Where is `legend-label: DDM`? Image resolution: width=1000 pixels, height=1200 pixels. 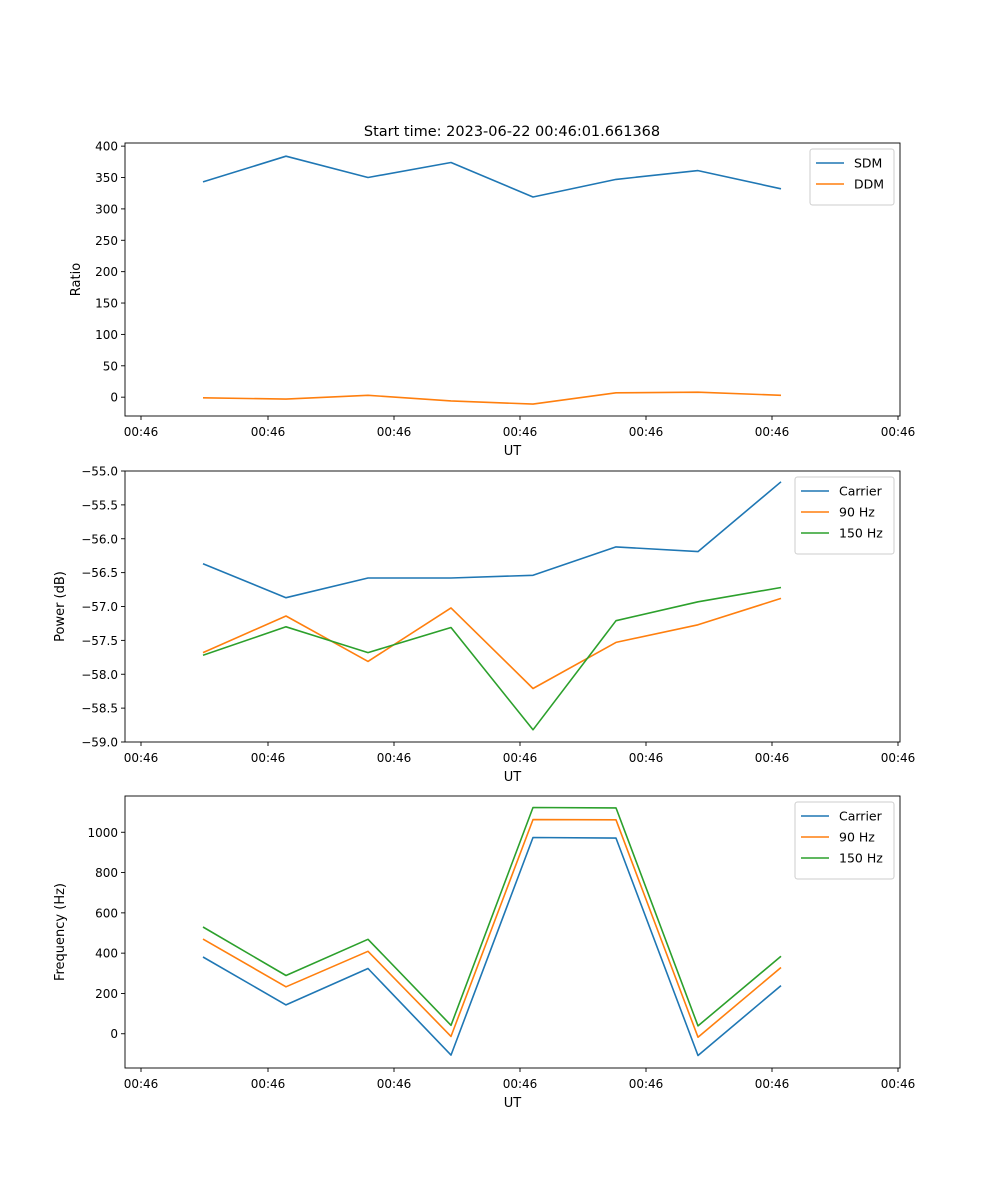 legend-label: DDM is located at coordinates (869, 184).